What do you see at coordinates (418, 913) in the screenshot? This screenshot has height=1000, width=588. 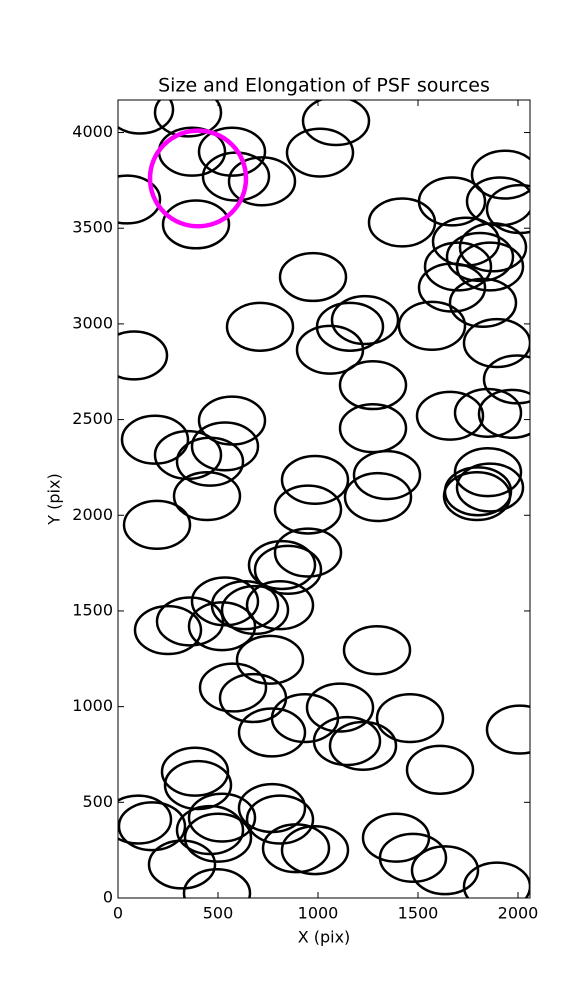 I see `x-tick-label: 1500` at bounding box center [418, 913].